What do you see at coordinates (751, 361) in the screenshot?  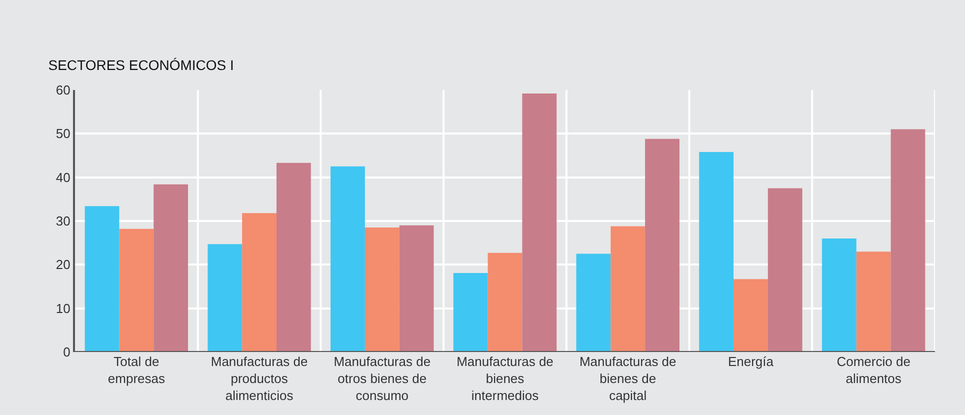 I see `x-tick-label: Energía` at bounding box center [751, 361].